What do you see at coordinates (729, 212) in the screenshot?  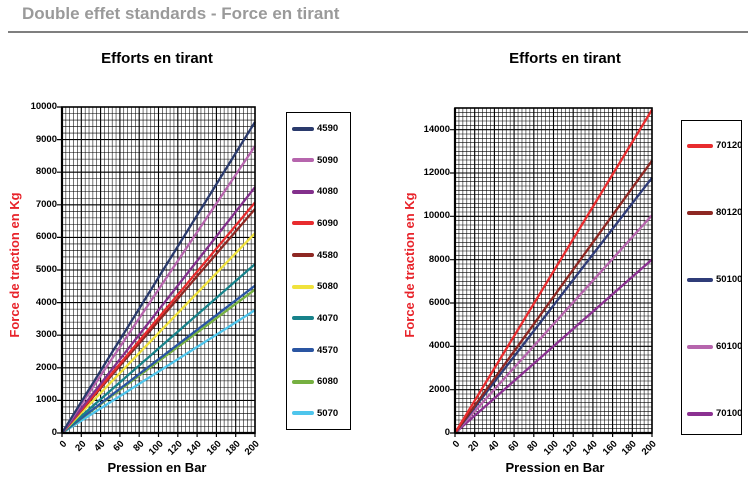 I see `series-label: 80120` at bounding box center [729, 212].